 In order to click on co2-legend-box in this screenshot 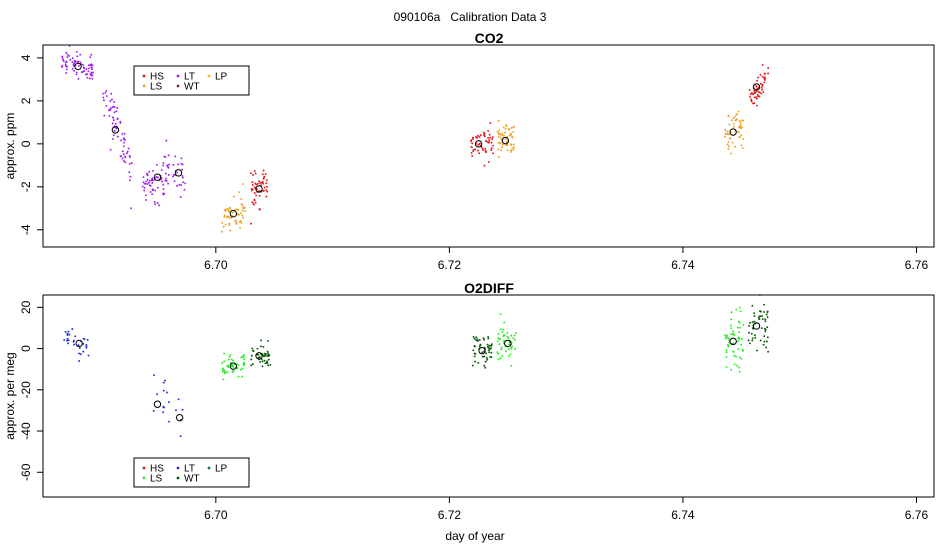, I will do `click(191, 80)`.